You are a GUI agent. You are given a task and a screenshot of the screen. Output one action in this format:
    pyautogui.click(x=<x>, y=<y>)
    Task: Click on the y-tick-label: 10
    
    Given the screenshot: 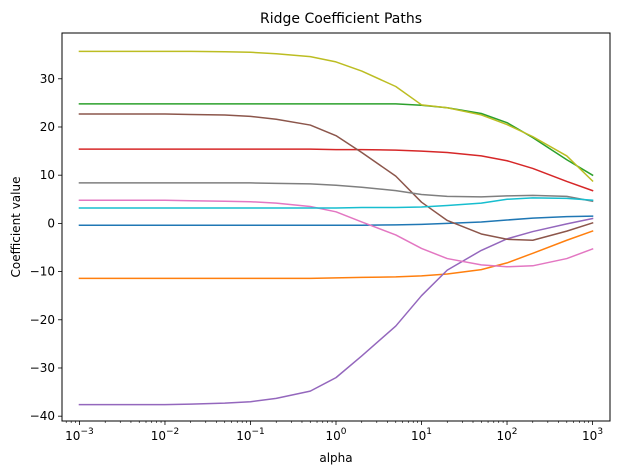 What is the action you would take?
    pyautogui.click(x=47, y=175)
    